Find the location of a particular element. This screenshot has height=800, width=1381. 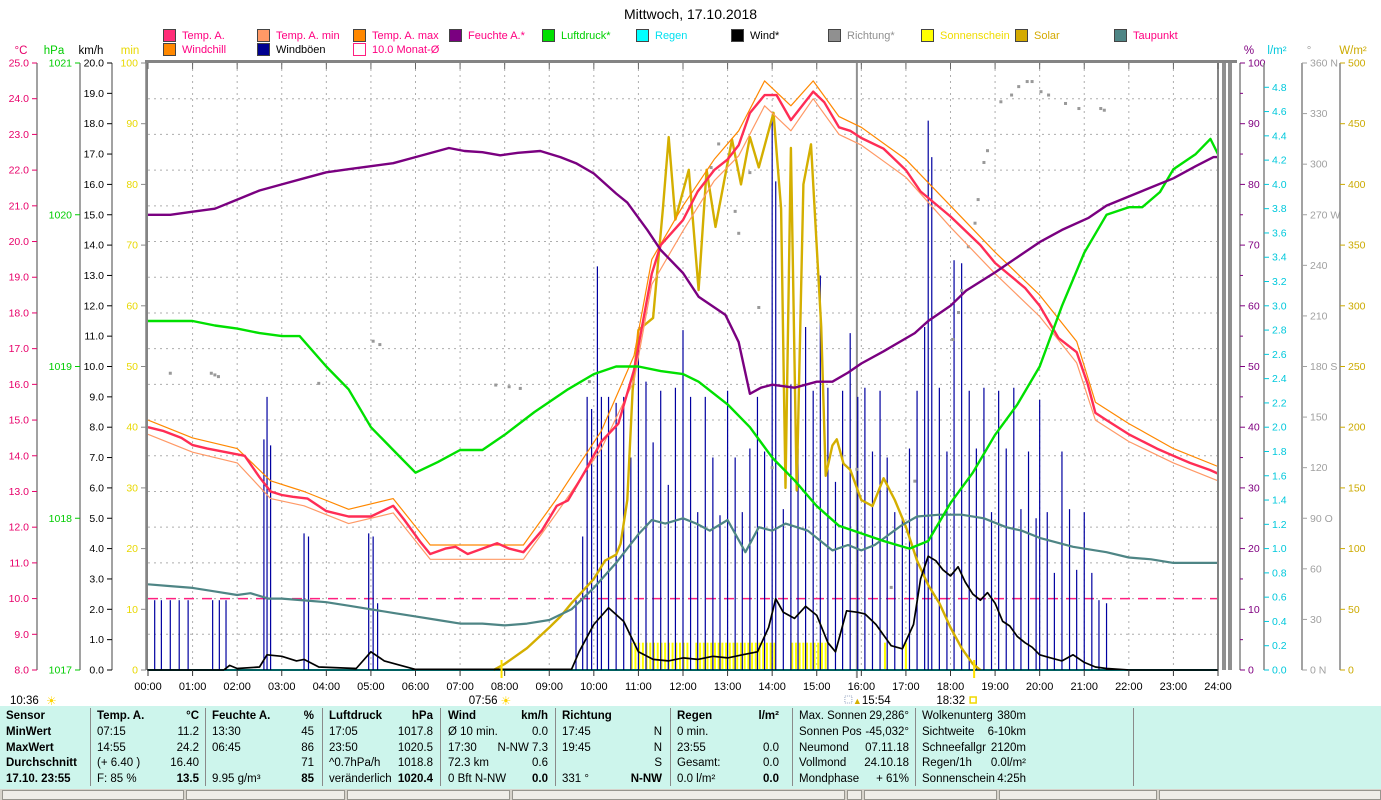

table-row: 331 ° N-NW is located at coordinates (612, 780).